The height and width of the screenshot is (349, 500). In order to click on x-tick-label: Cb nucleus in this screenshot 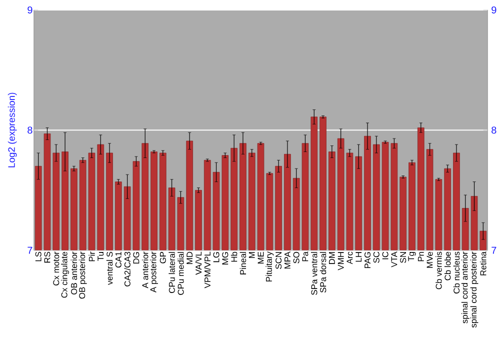, I will do `click(456, 273)`.